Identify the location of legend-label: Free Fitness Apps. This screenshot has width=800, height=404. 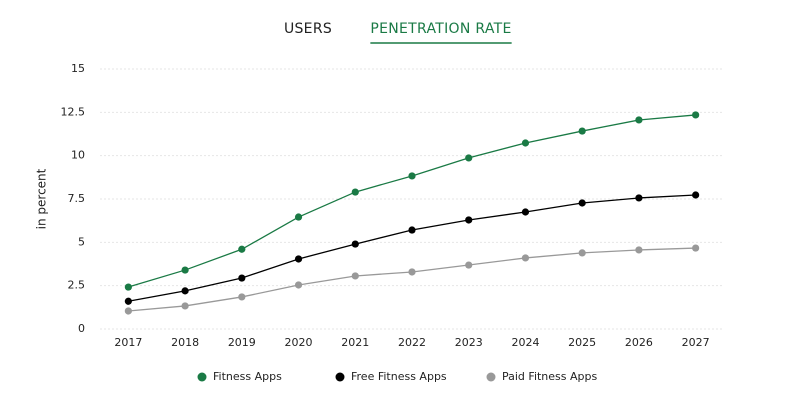
(399, 376).